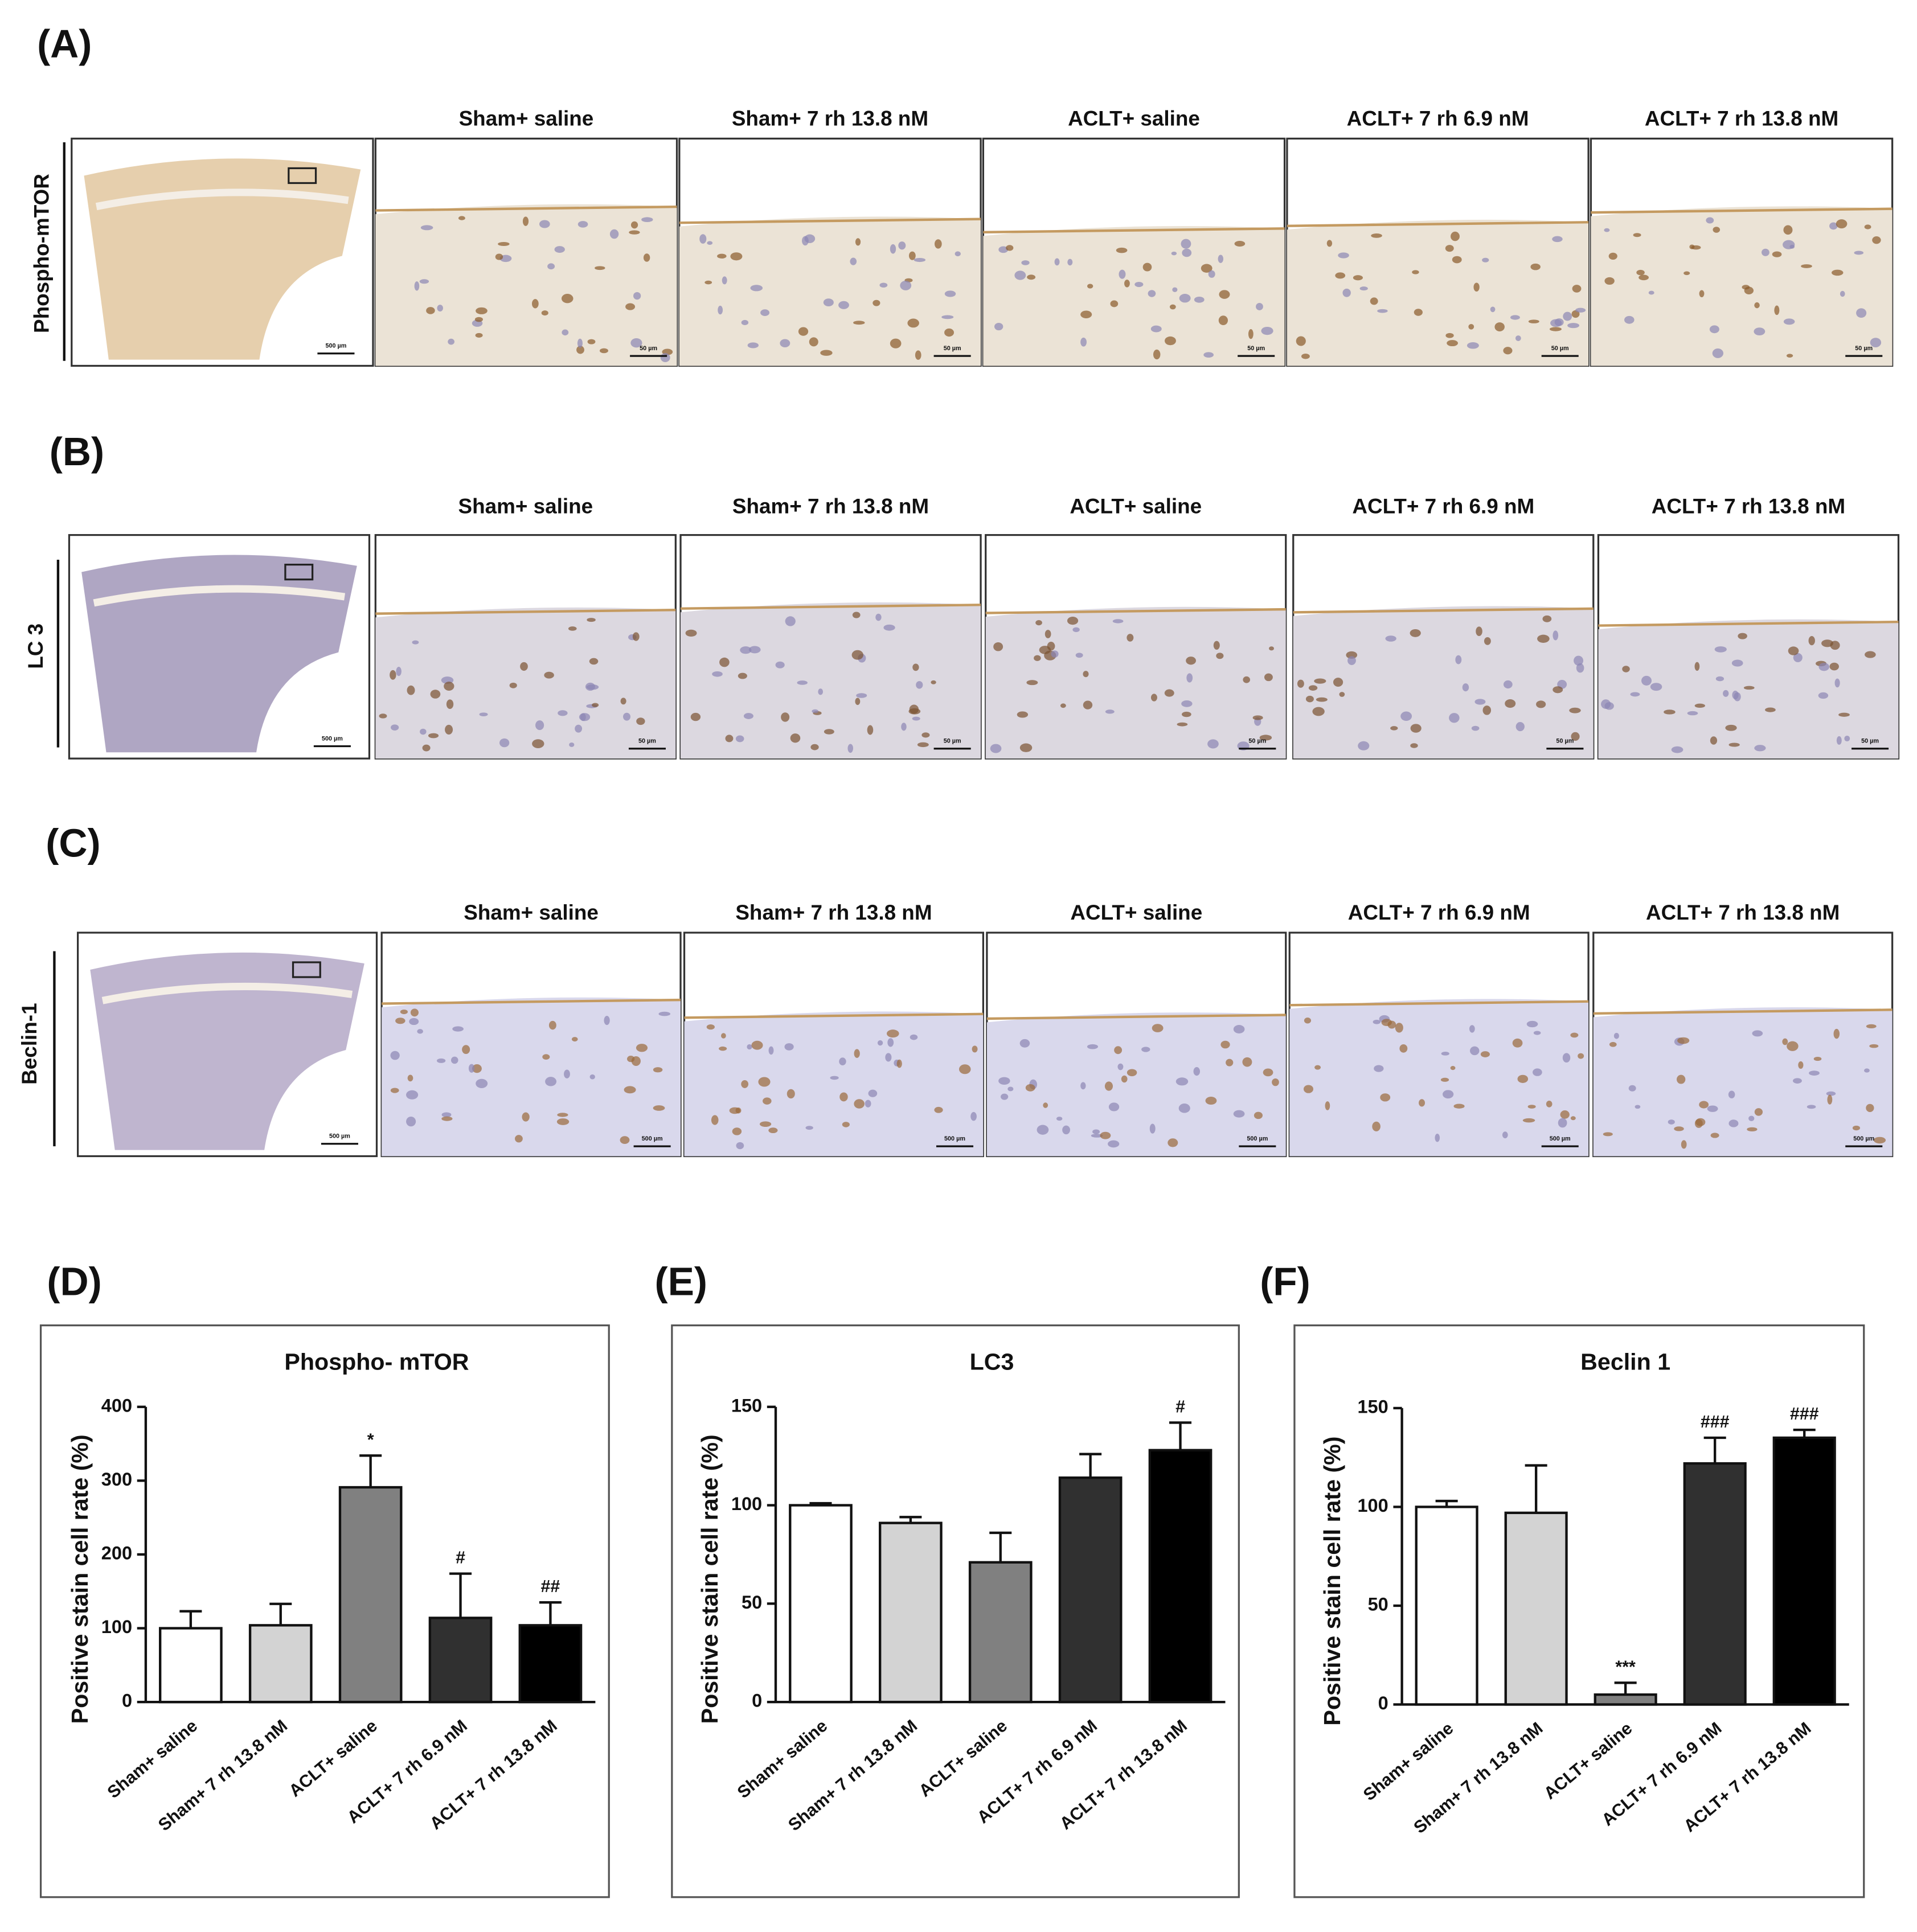 This screenshot has width=1917, height=1932. What do you see at coordinates (1136, 506) in the screenshot?
I see `column-header: ACLT+ saline` at bounding box center [1136, 506].